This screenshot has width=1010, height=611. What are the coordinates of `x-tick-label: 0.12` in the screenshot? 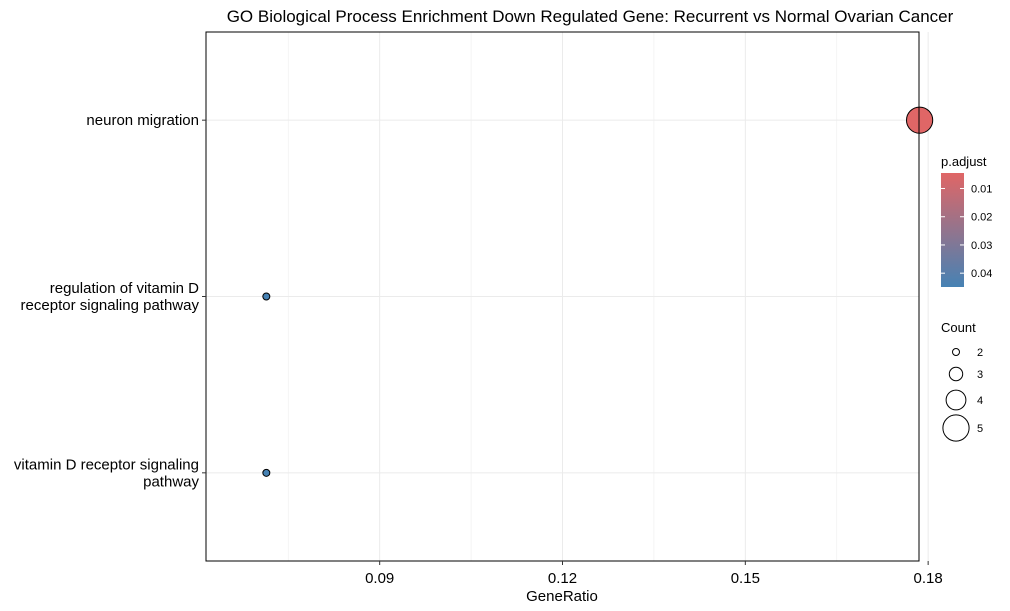 It's located at (562, 578).